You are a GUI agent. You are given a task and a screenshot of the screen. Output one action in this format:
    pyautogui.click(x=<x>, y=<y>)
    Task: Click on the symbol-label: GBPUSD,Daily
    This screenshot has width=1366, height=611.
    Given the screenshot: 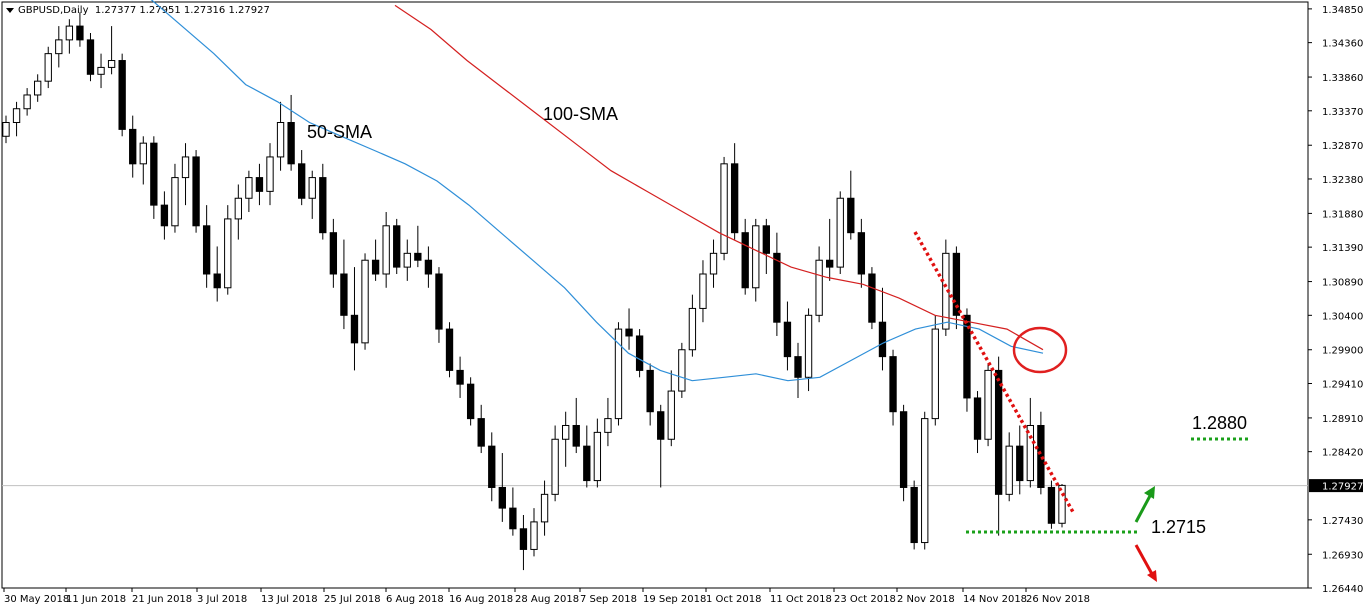 What is the action you would take?
    pyautogui.click(x=53, y=10)
    